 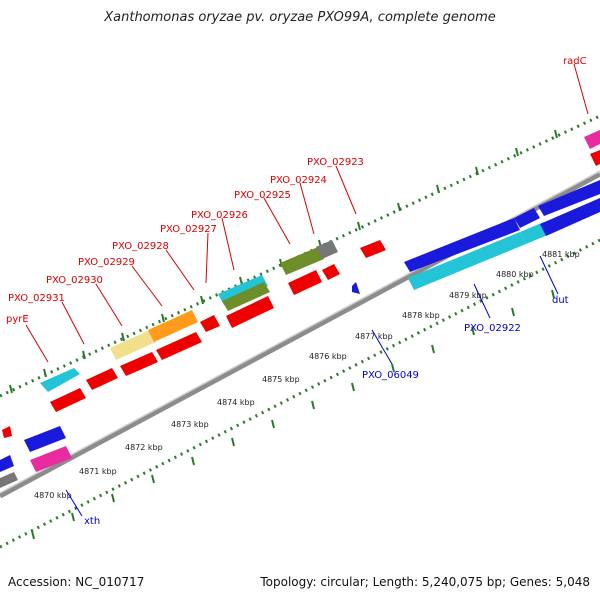 What do you see at coordinates (262, 195) in the screenshot?
I see `gene-label: PXO_02925` at bounding box center [262, 195].